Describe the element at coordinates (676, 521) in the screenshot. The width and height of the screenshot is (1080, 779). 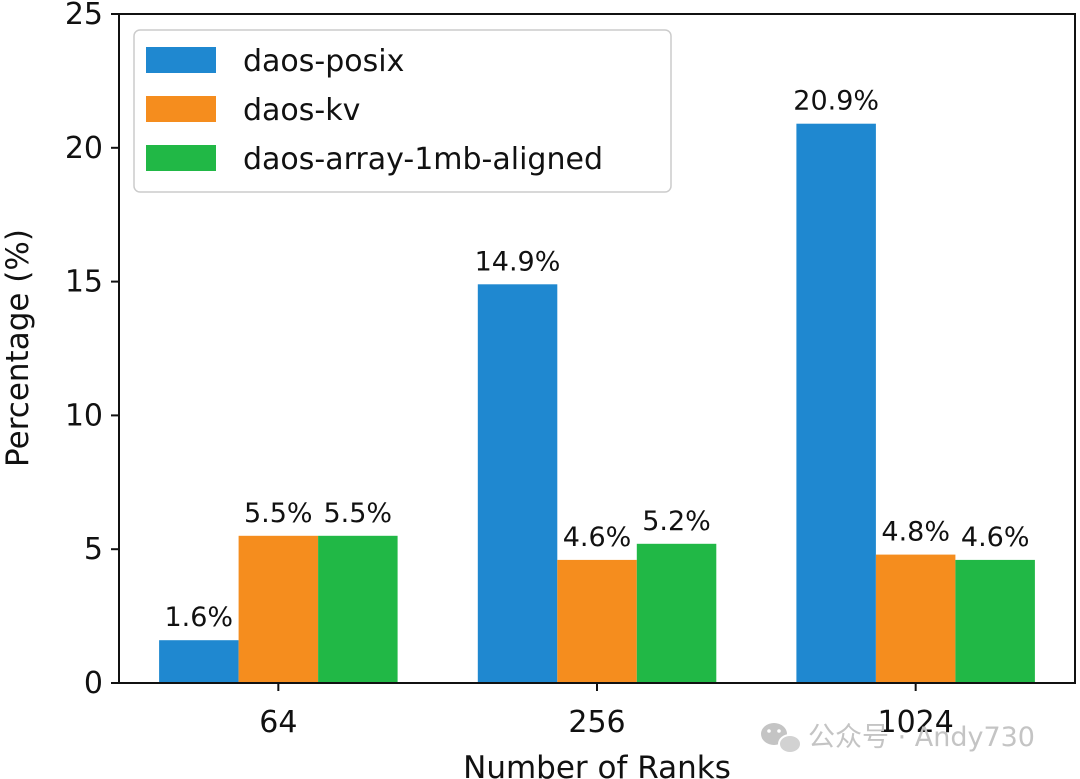
I see `data-label-daos-array-1mb-aligned-256: 5.2%` at that location.